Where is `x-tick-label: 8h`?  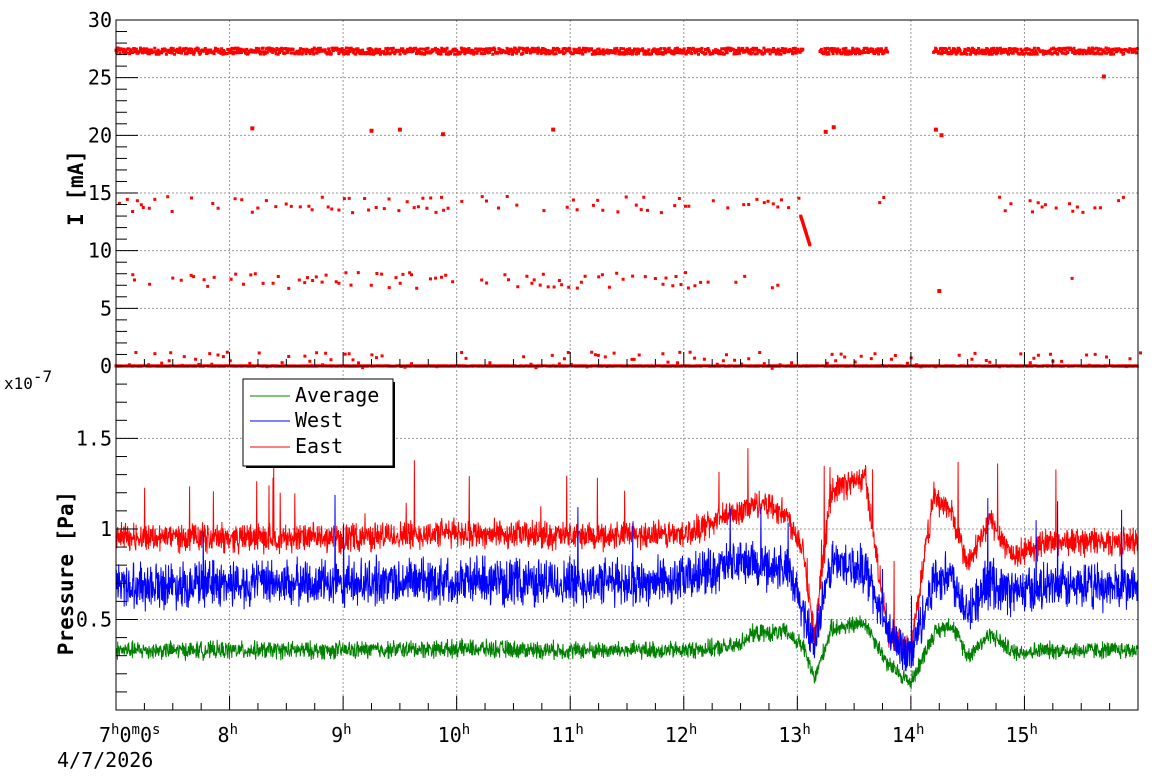 x-tick-label: 8h is located at coordinates (228, 734).